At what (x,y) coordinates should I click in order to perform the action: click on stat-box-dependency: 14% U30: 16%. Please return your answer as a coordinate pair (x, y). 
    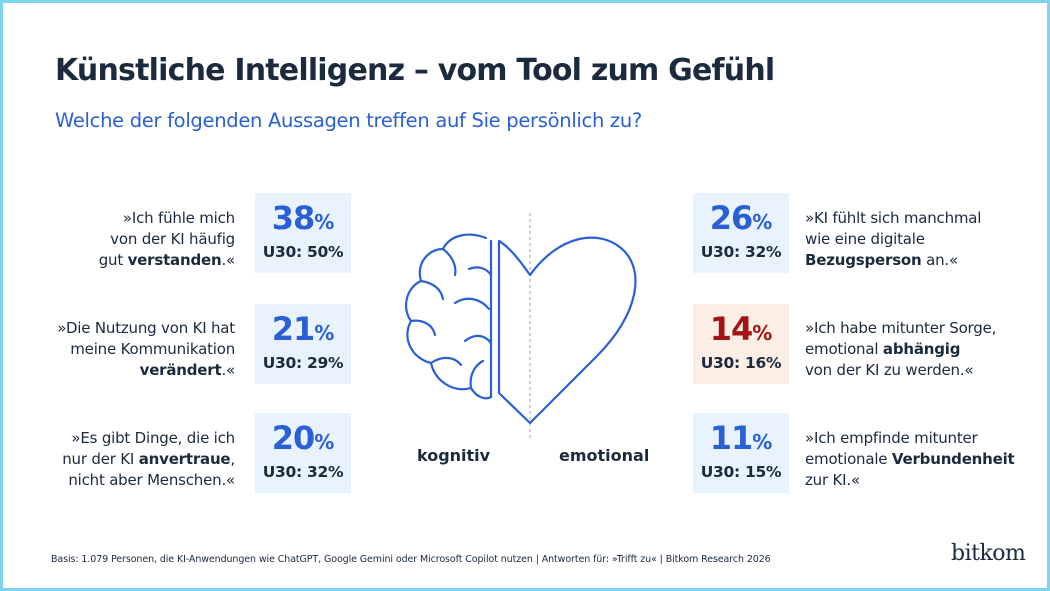
    Looking at the image, I should click on (741, 344).